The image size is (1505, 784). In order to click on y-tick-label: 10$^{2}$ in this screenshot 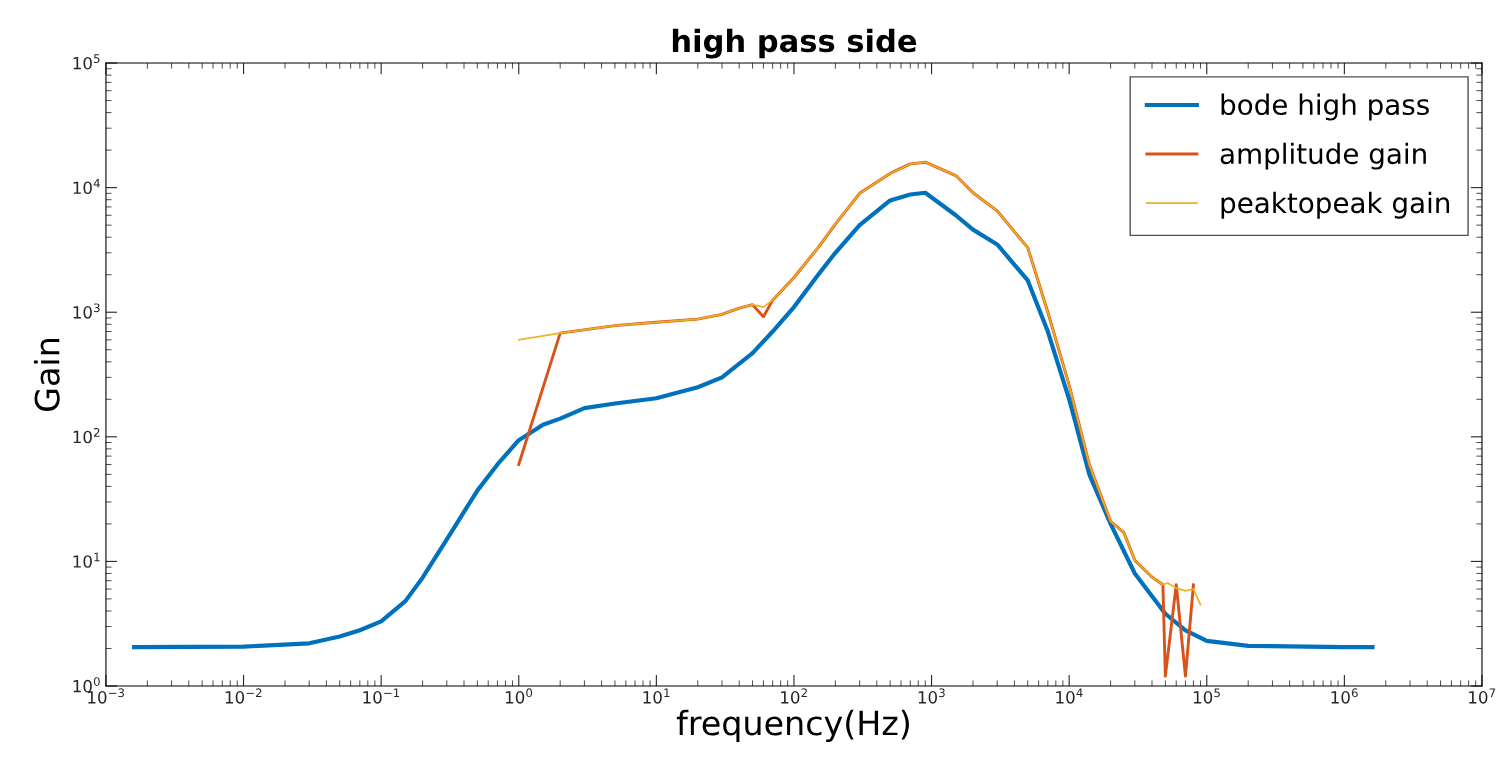, I will do `click(86, 435)`.